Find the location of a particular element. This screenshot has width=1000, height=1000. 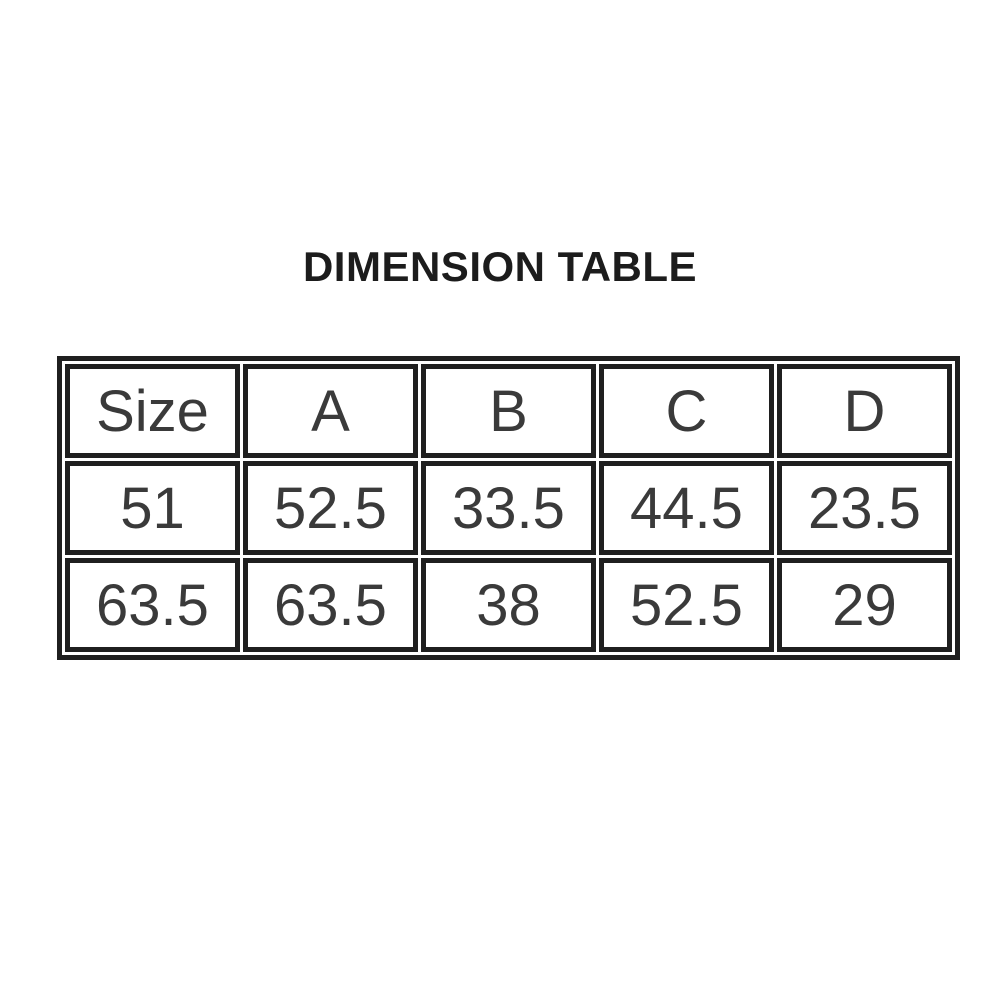

header-cell-size: Size is located at coordinates (152, 411).